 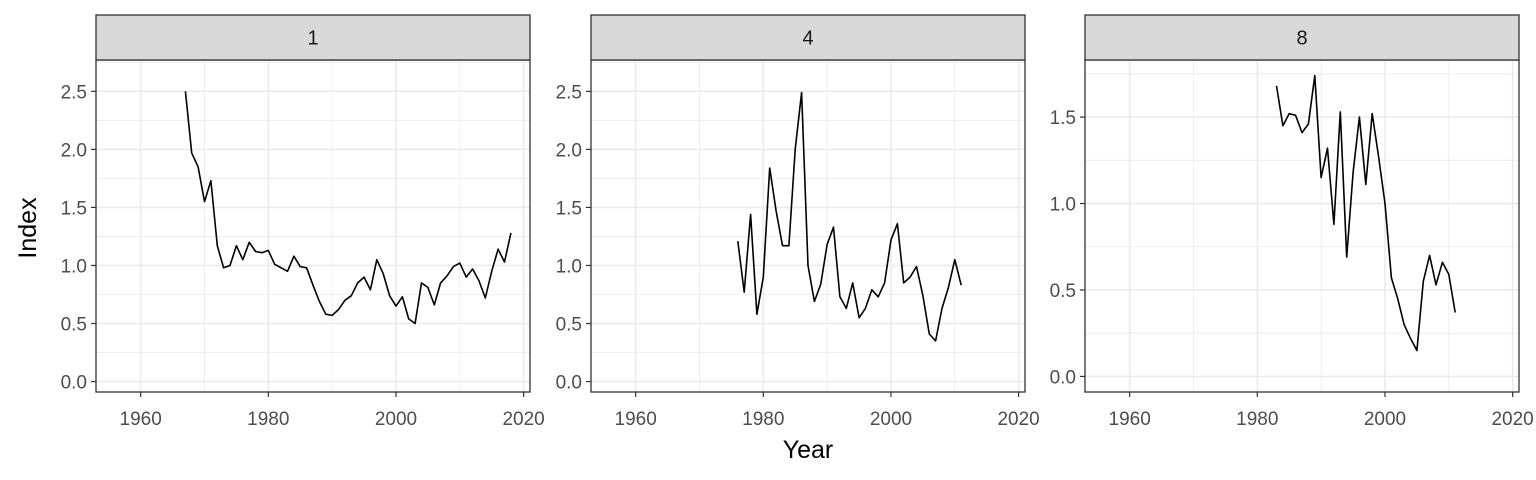 What do you see at coordinates (28, 228) in the screenshot?
I see `y-axis-title: Index` at bounding box center [28, 228].